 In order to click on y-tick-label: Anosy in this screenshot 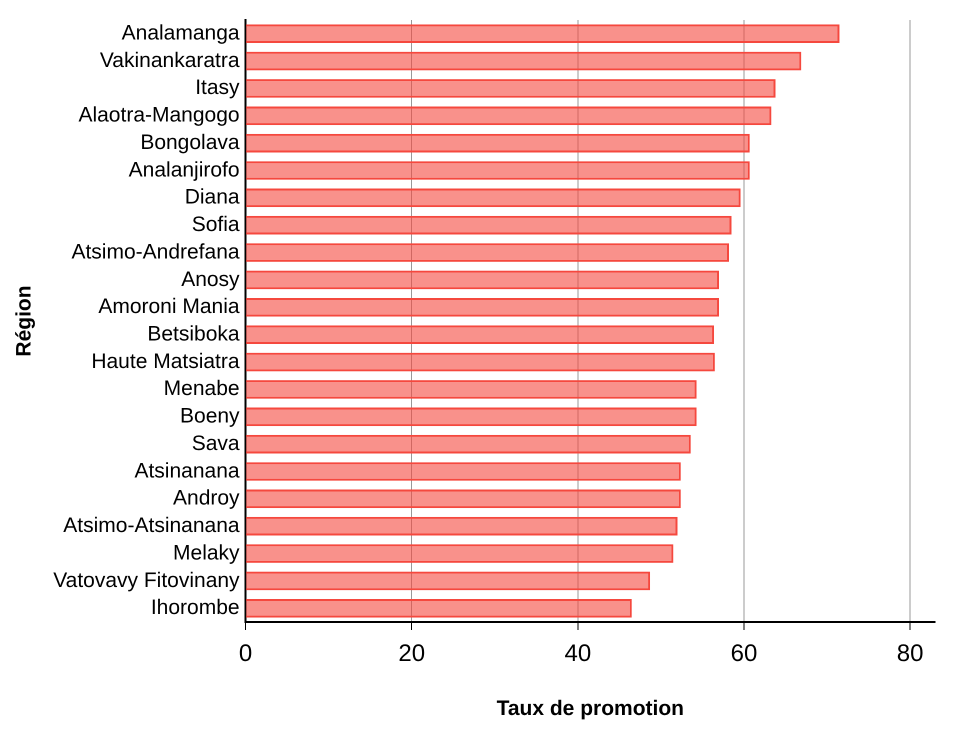, I will do `click(210, 279)`.